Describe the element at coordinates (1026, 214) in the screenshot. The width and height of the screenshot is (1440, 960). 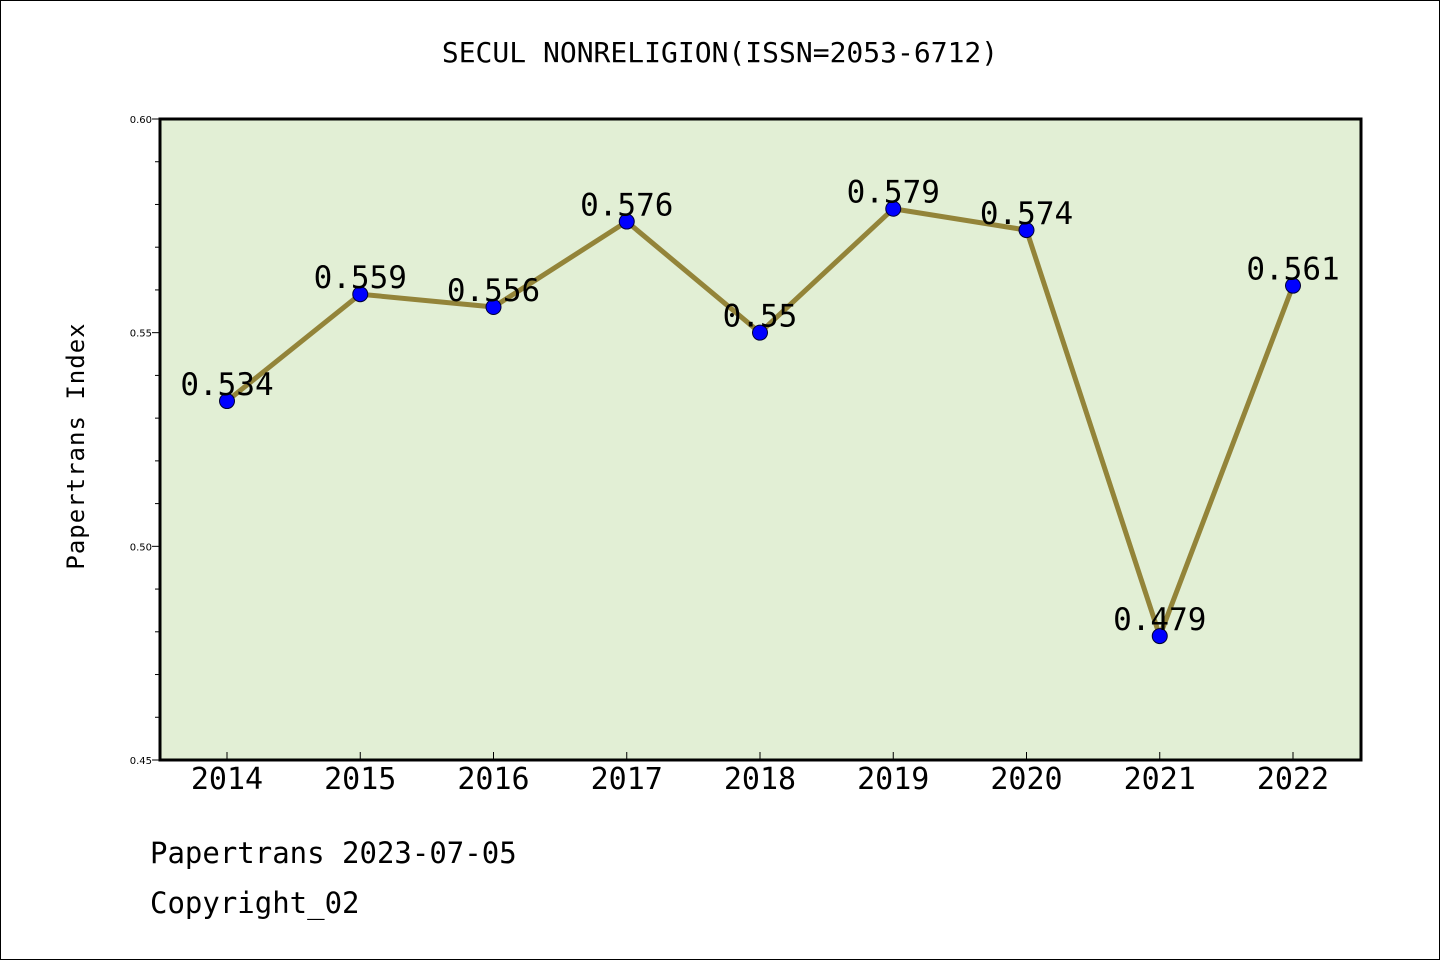
I see `data-label: 0.574` at that location.